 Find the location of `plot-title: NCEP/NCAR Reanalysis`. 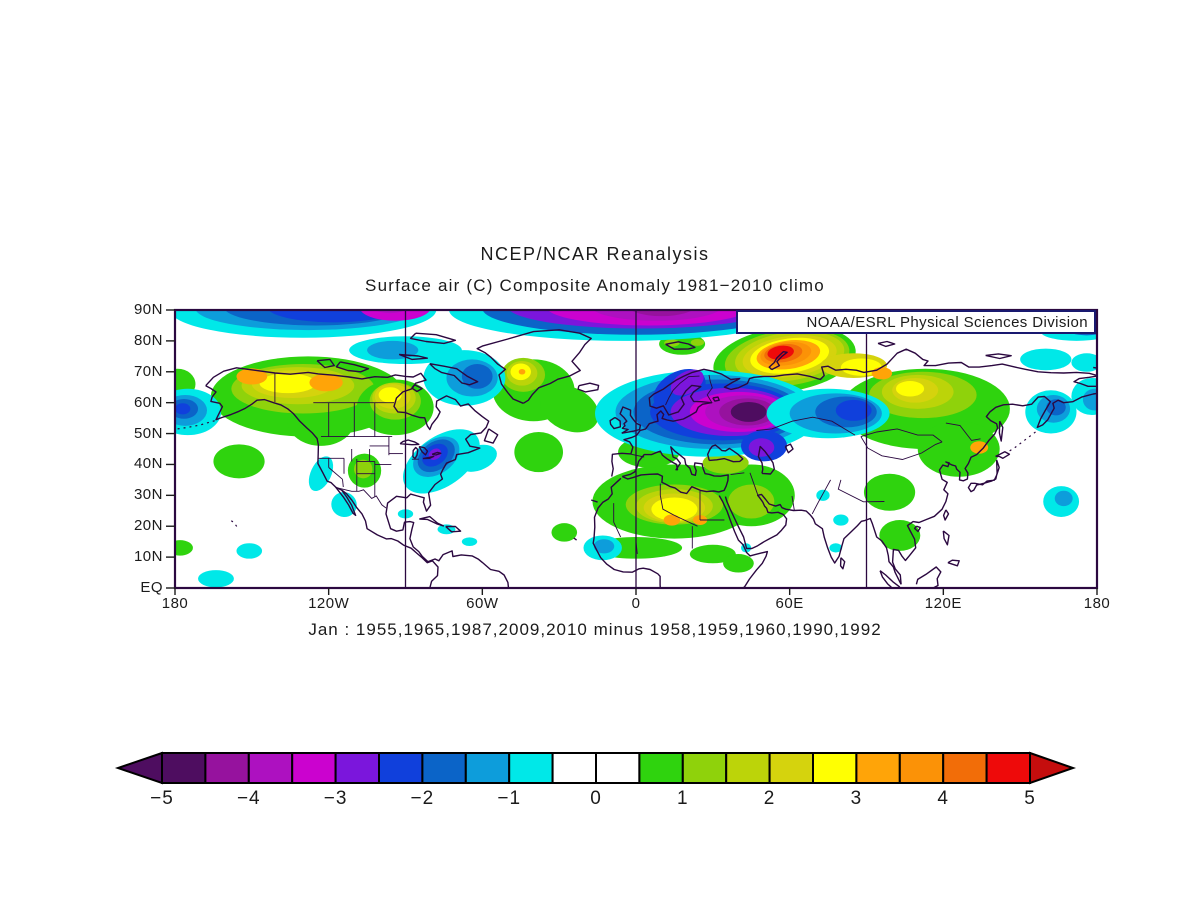

plot-title: NCEP/NCAR Reanalysis is located at coordinates (595, 254).